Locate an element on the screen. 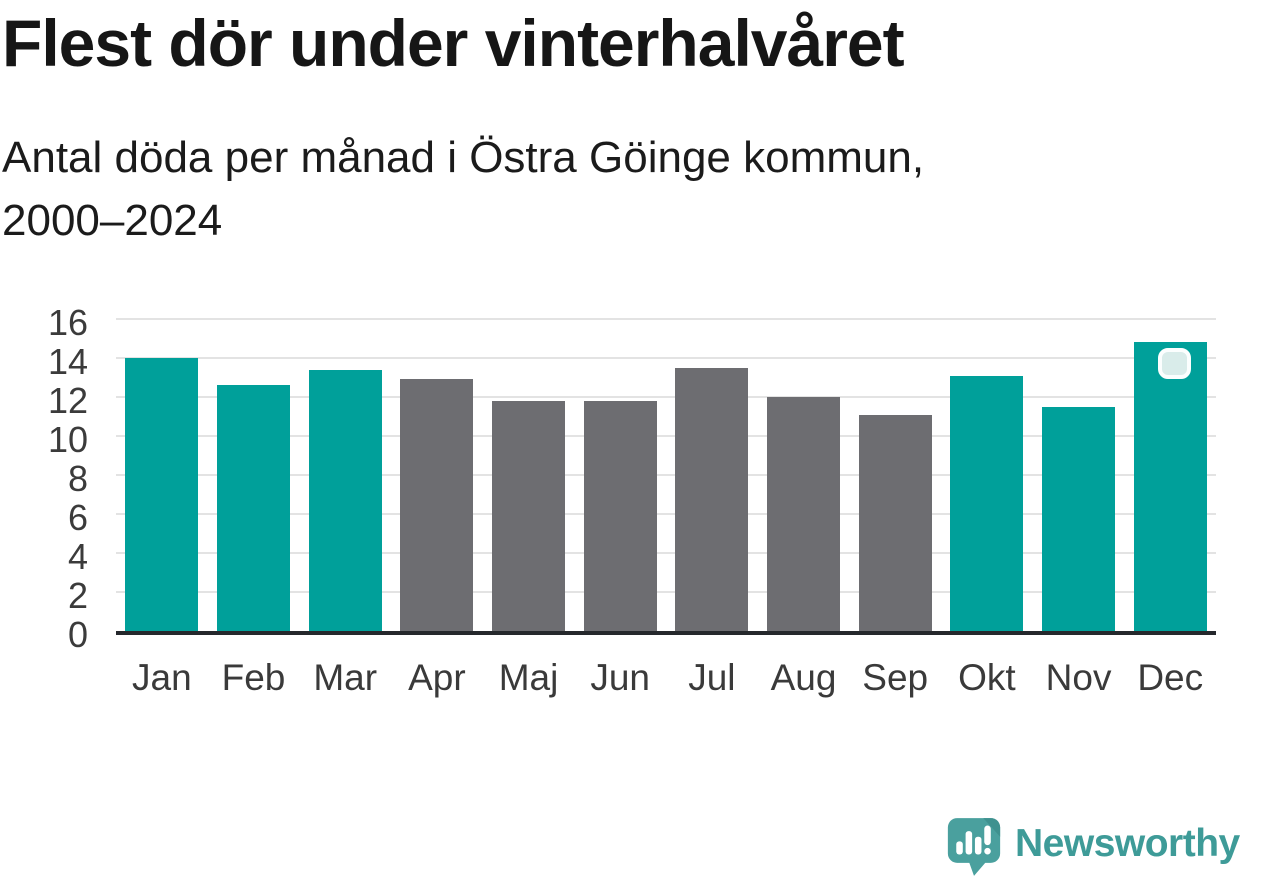  x-tick-label: Feb is located at coordinates (253, 677).